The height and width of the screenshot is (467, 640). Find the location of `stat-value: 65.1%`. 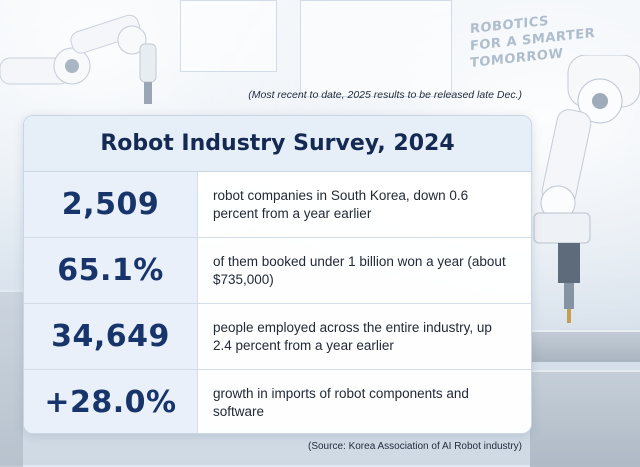

stat-value: 65.1% is located at coordinates (111, 270).